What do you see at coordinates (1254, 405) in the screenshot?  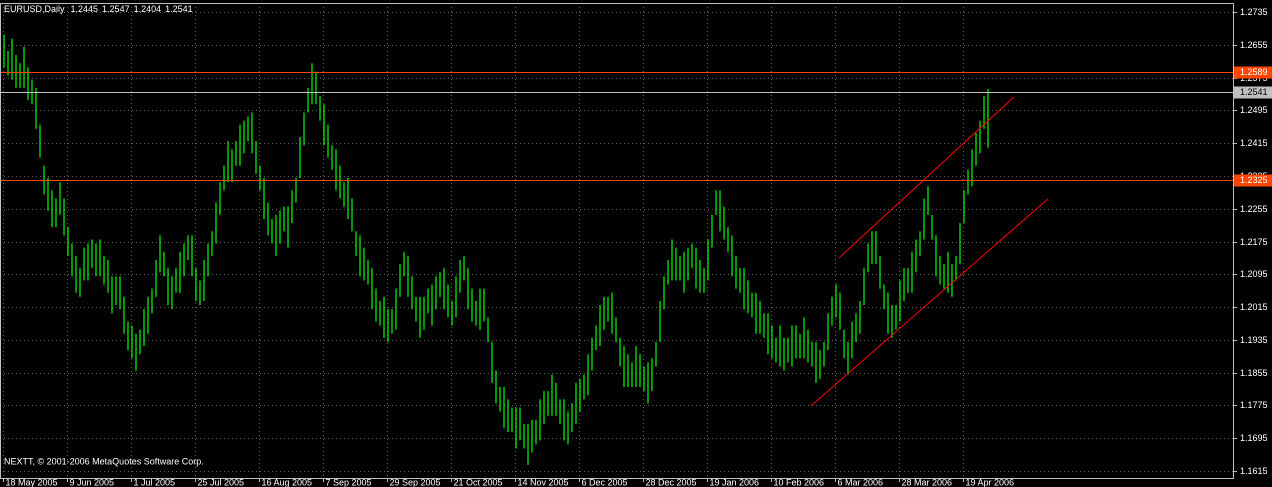 I see `y-tick-label: 1.1775` at bounding box center [1254, 405].